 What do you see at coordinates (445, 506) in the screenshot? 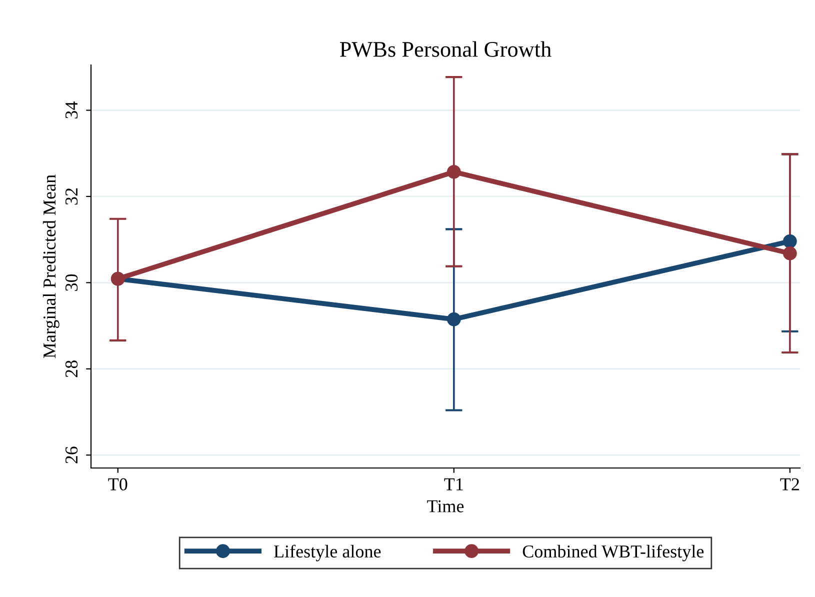
I see `x-axis-title: Time` at bounding box center [445, 506].